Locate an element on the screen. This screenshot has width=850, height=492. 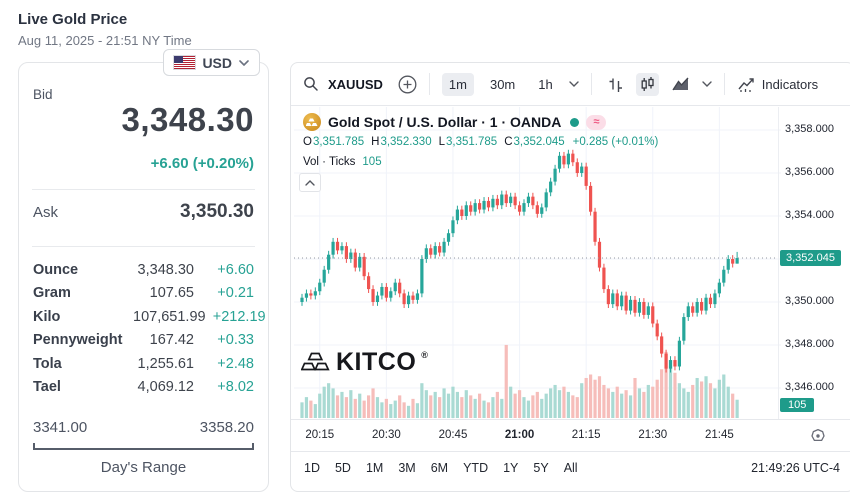
symbol-title: Gold Spot / U.S. Dollar · 1 · OANDA is located at coordinates (445, 122).